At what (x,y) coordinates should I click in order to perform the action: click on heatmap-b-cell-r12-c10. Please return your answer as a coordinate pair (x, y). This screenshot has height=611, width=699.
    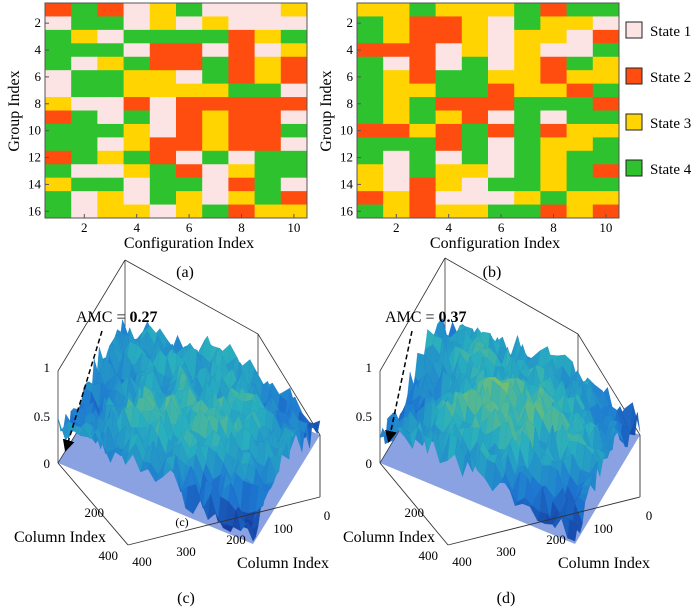
    Looking at the image, I should click on (606, 157).